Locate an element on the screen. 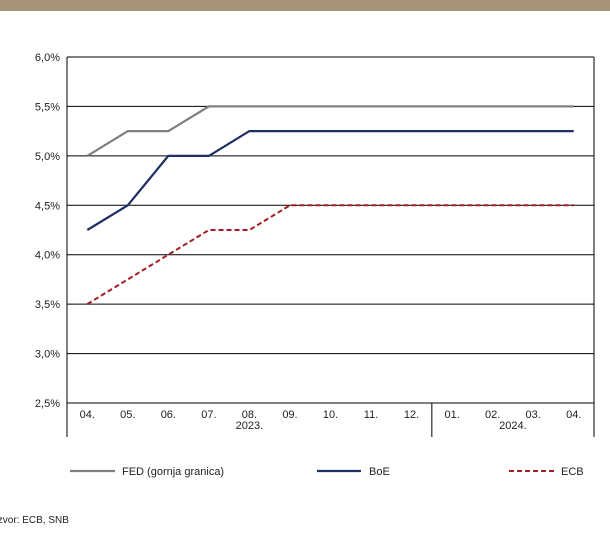 This screenshot has width=610, height=533. source-note: Izvor: ECB, SNB is located at coordinates (34, 520).